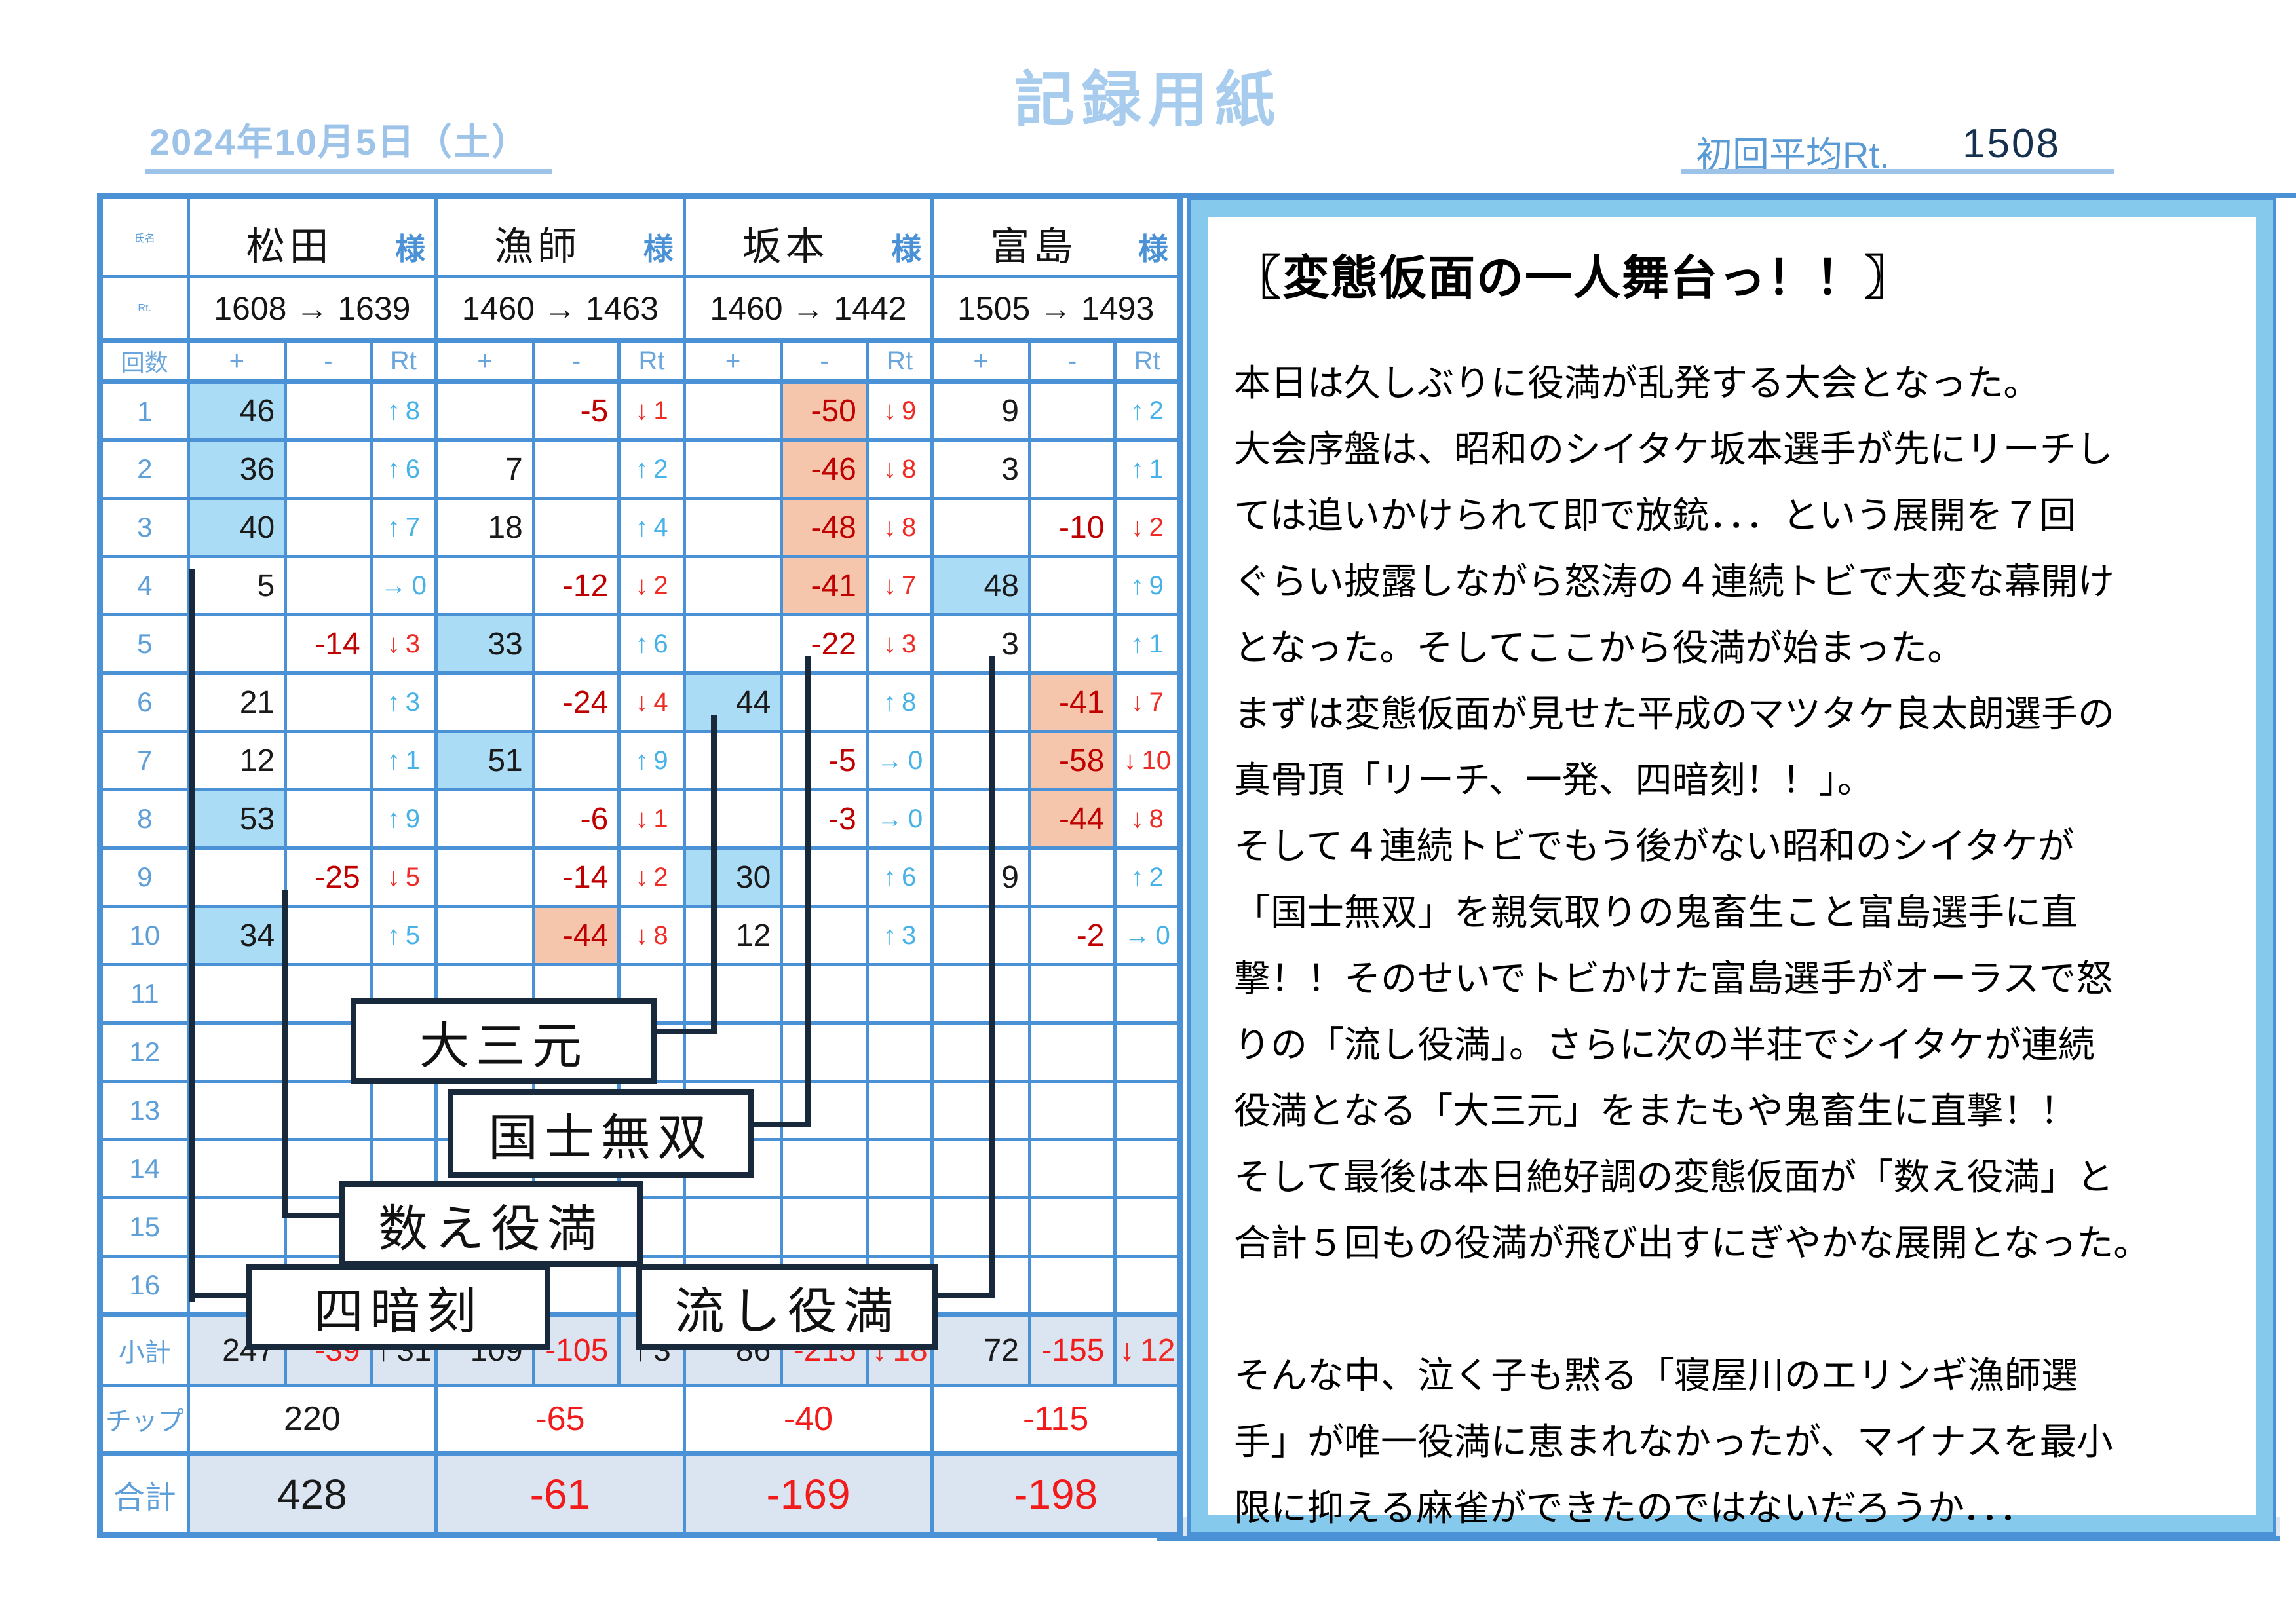 The width and height of the screenshot is (2296, 1624). What do you see at coordinates (681, 1031) in the screenshot?
I see `connector-daisangen-horizontal` at bounding box center [681, 1031].